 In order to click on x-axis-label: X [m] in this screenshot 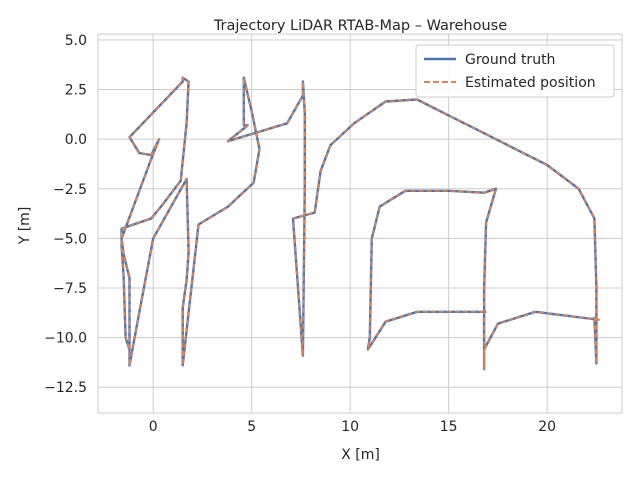, I will do `click(360, 455)`.